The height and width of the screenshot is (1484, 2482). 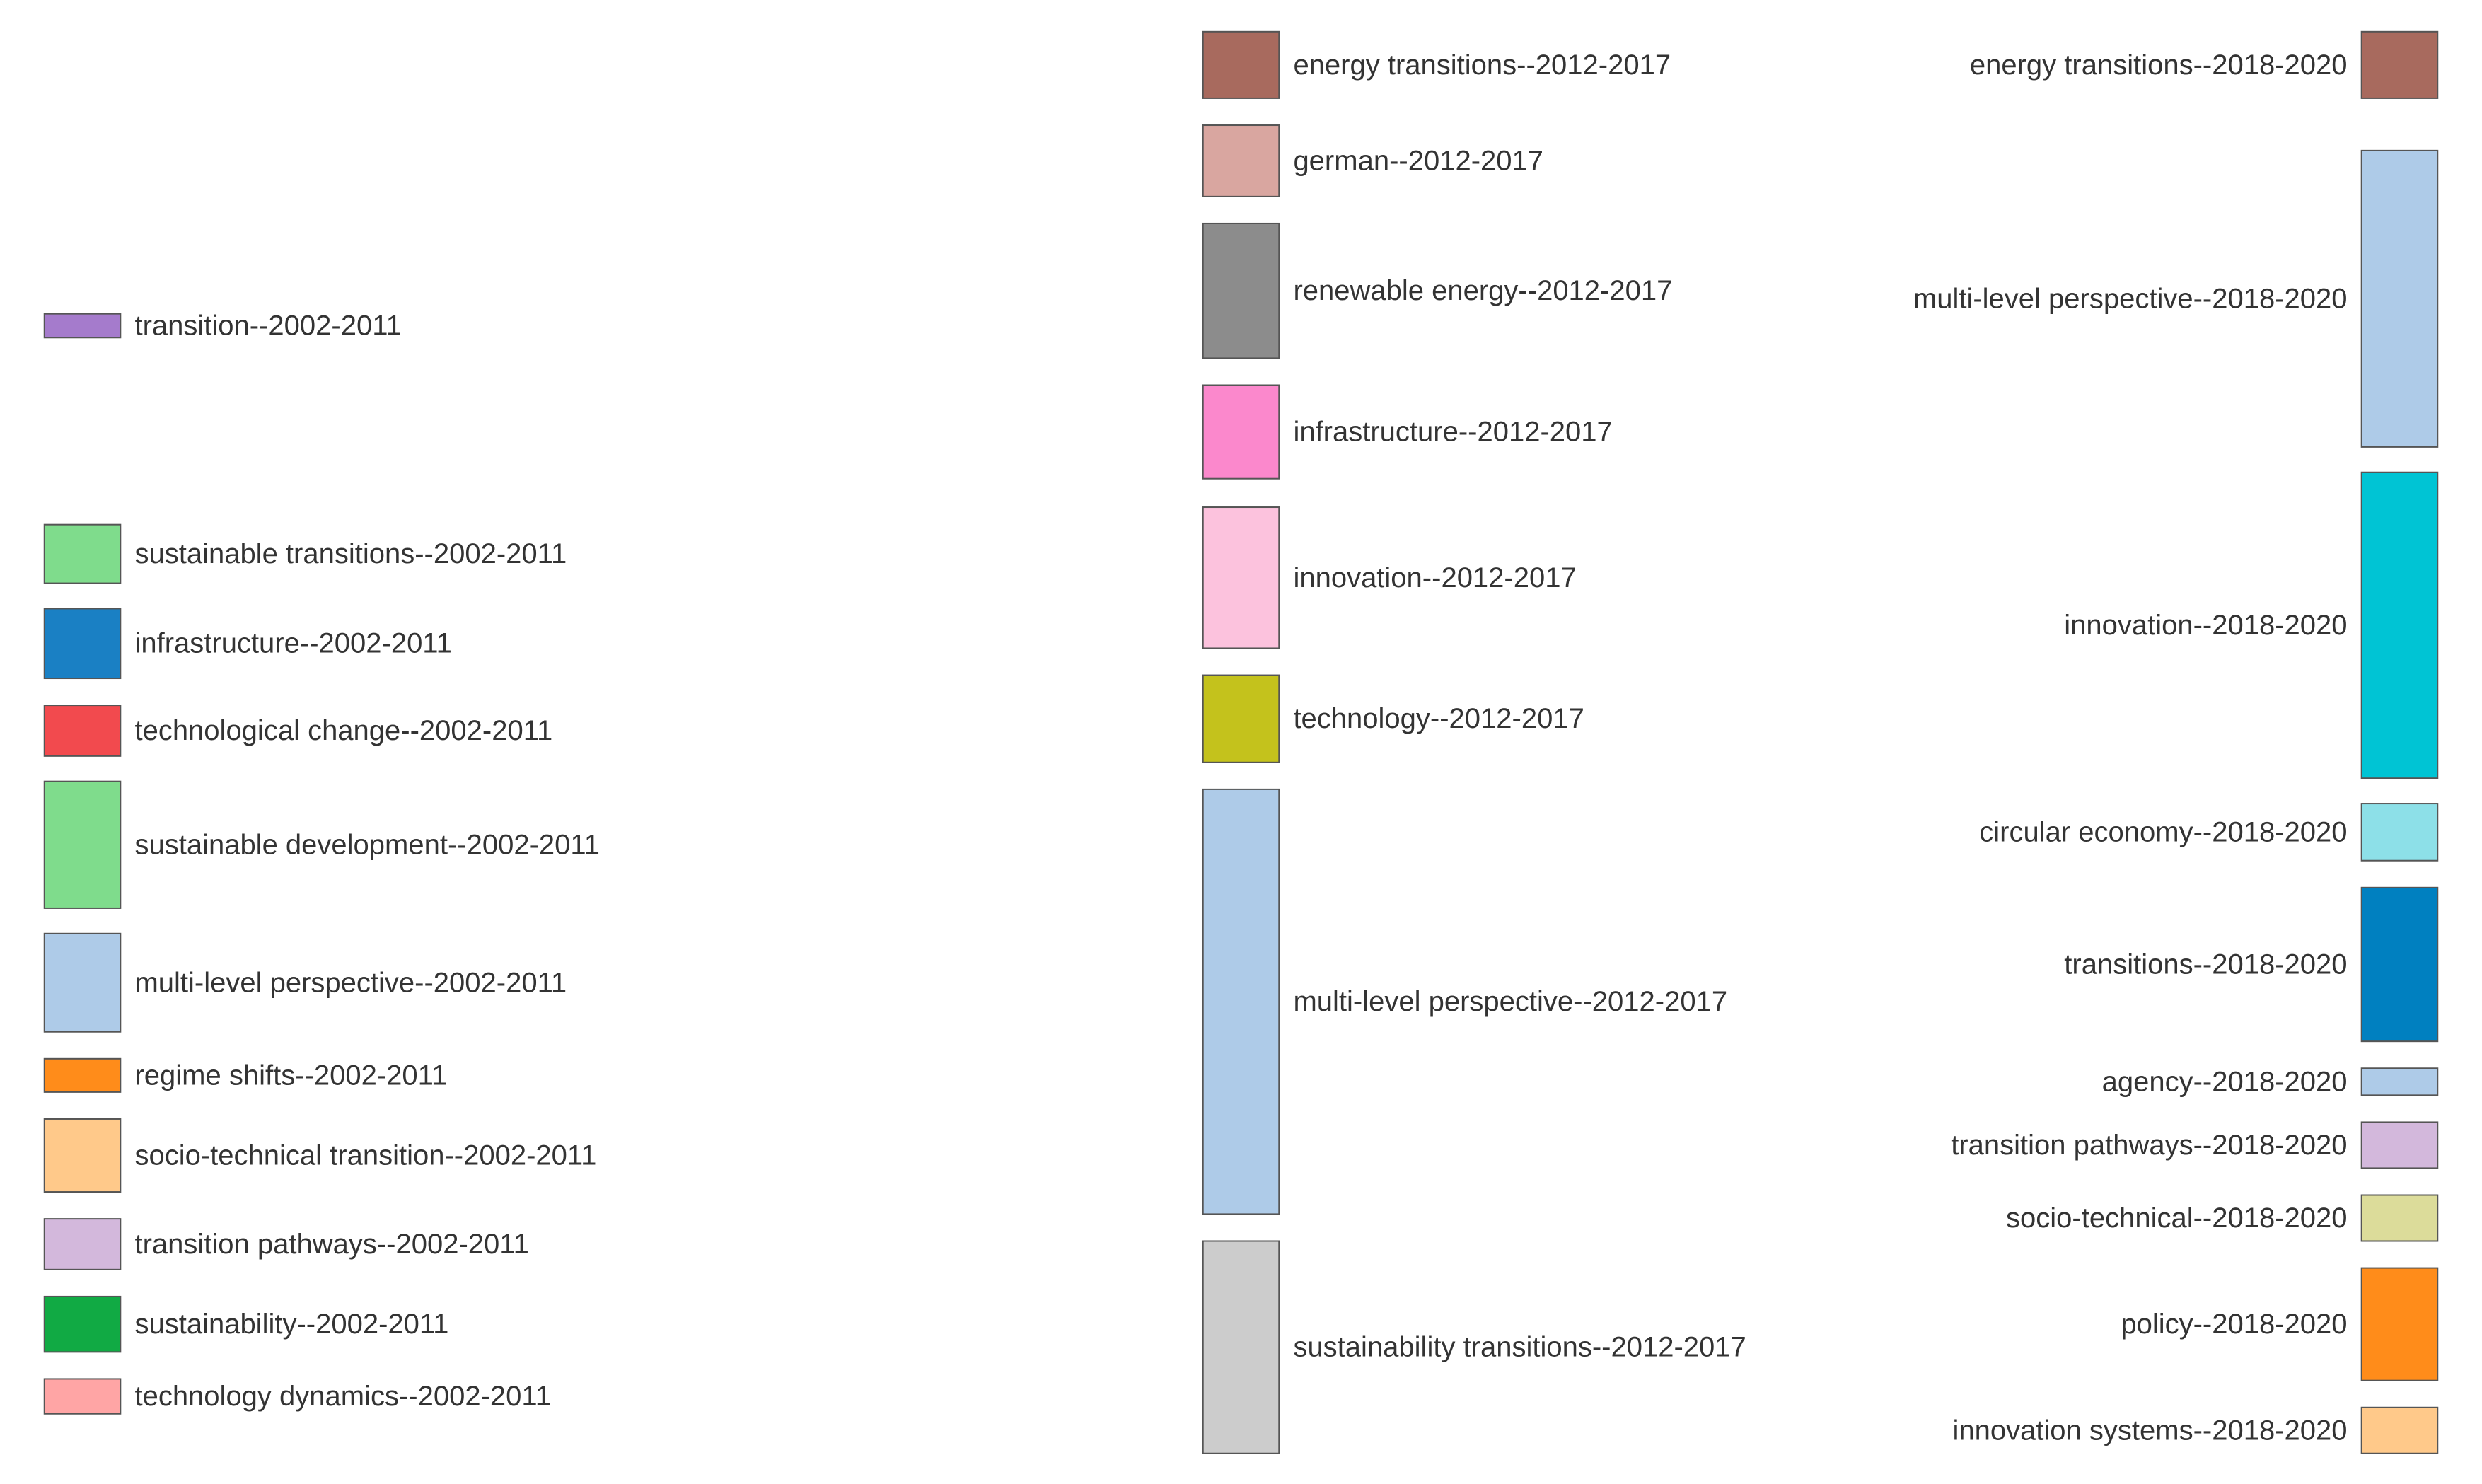 I want to click on node-sustainability-transitions-2012, so click(x=1241, y=1347).